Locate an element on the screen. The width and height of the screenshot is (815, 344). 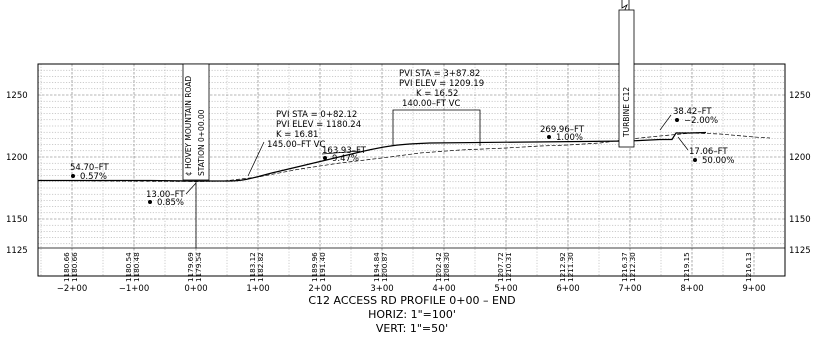
grade-value: 1.00% is located at coordinates (569, 138).